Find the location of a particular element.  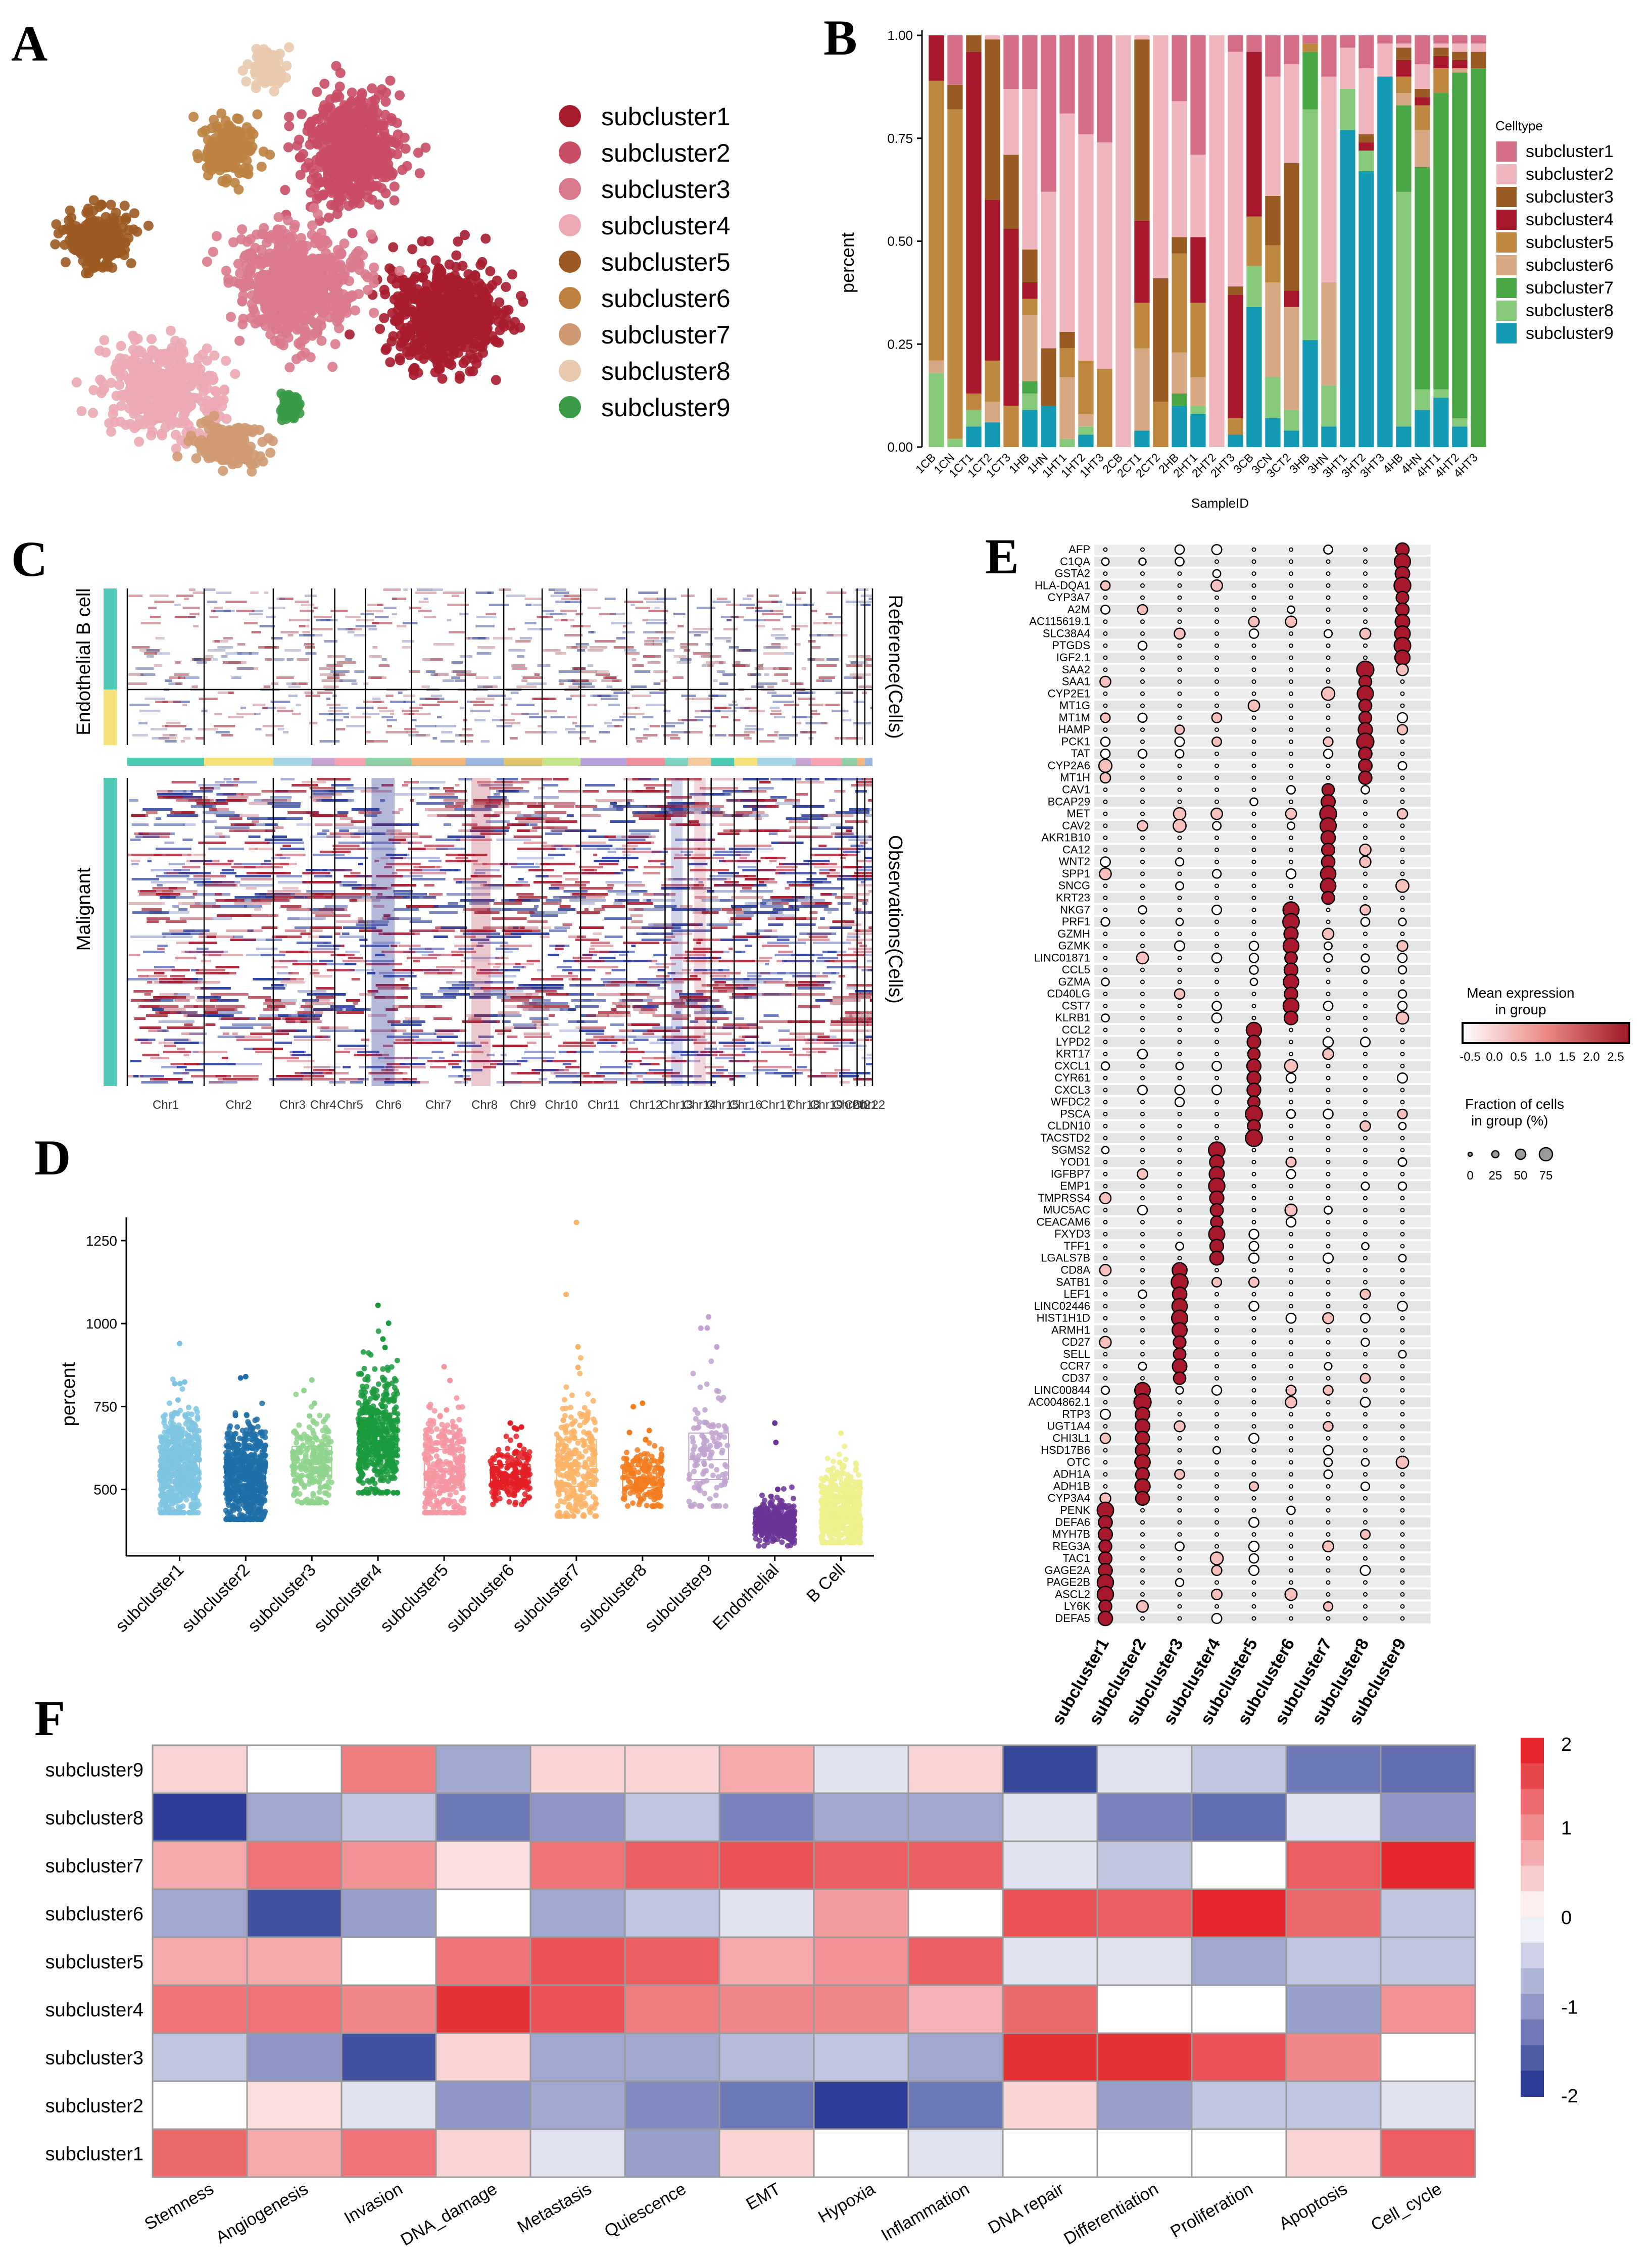

bar-segment-1HB-subcluster1 is located at coordinates (1029, 62).